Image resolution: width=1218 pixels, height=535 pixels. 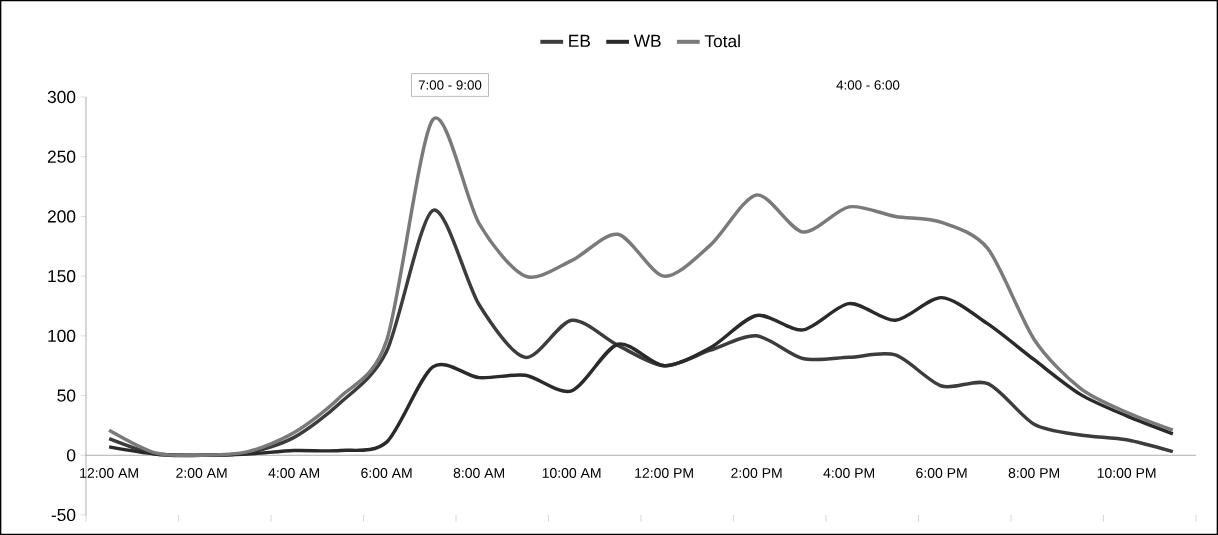 I want to click on legend-label: Total, so click(x=722, y=41).